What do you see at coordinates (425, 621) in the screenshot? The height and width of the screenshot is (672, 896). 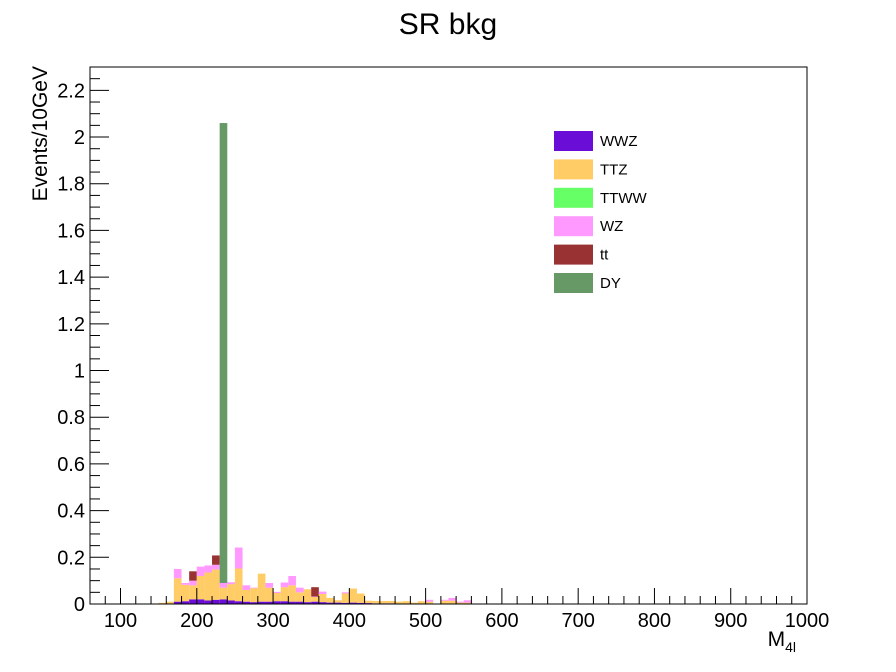 I see `x-tick-label: 500` at bounding box center [425, 621].